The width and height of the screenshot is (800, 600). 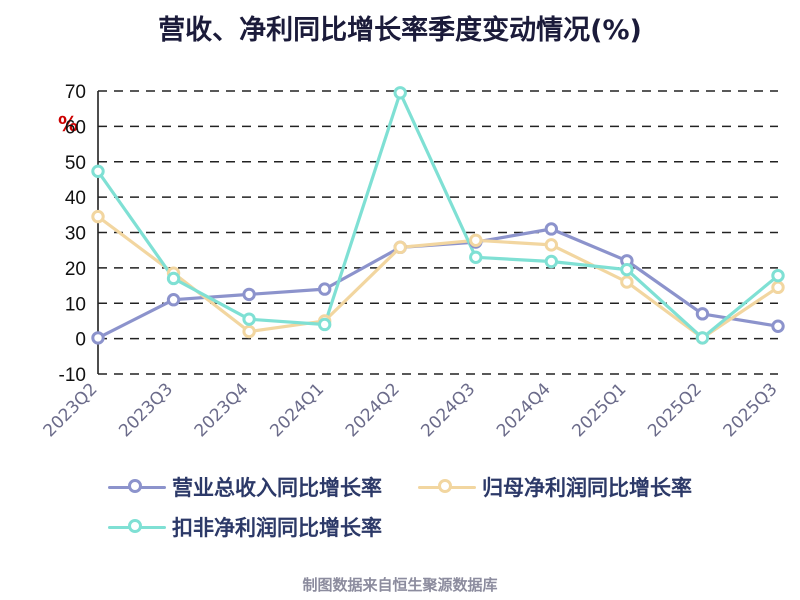 What do you see at coordinates (447, 487) in the screenshot?
I see `legend-marker-netprofit` at bounding box center [447, 487].